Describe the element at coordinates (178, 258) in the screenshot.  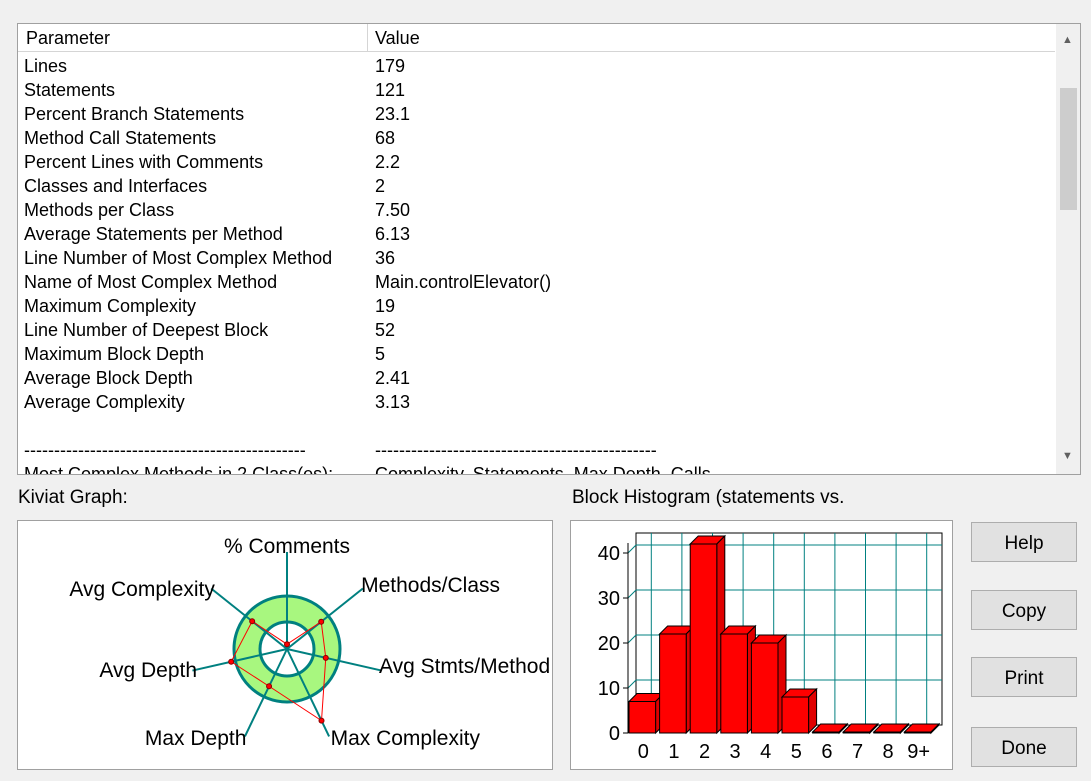
I see `parameter-cell: Line Number of Most Complex Method` at that location.